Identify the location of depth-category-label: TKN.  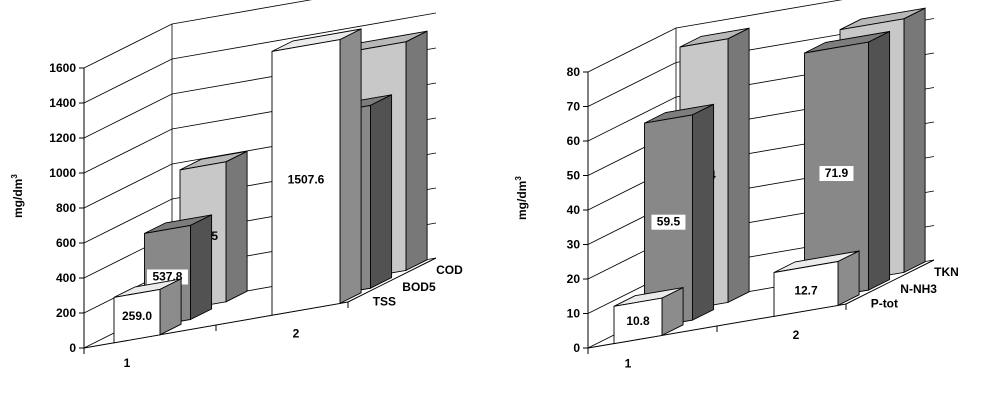
(946, 272).